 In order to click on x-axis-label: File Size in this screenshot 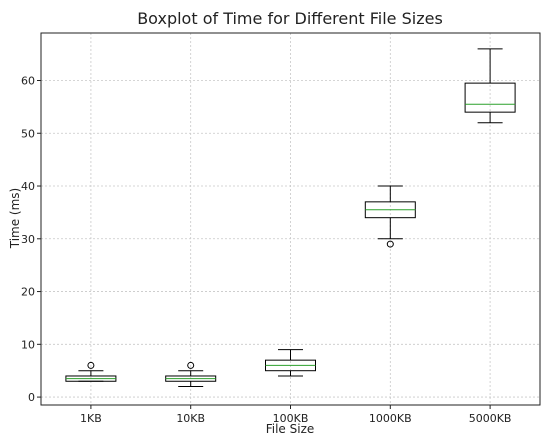, I will do `click(290, 429)`.